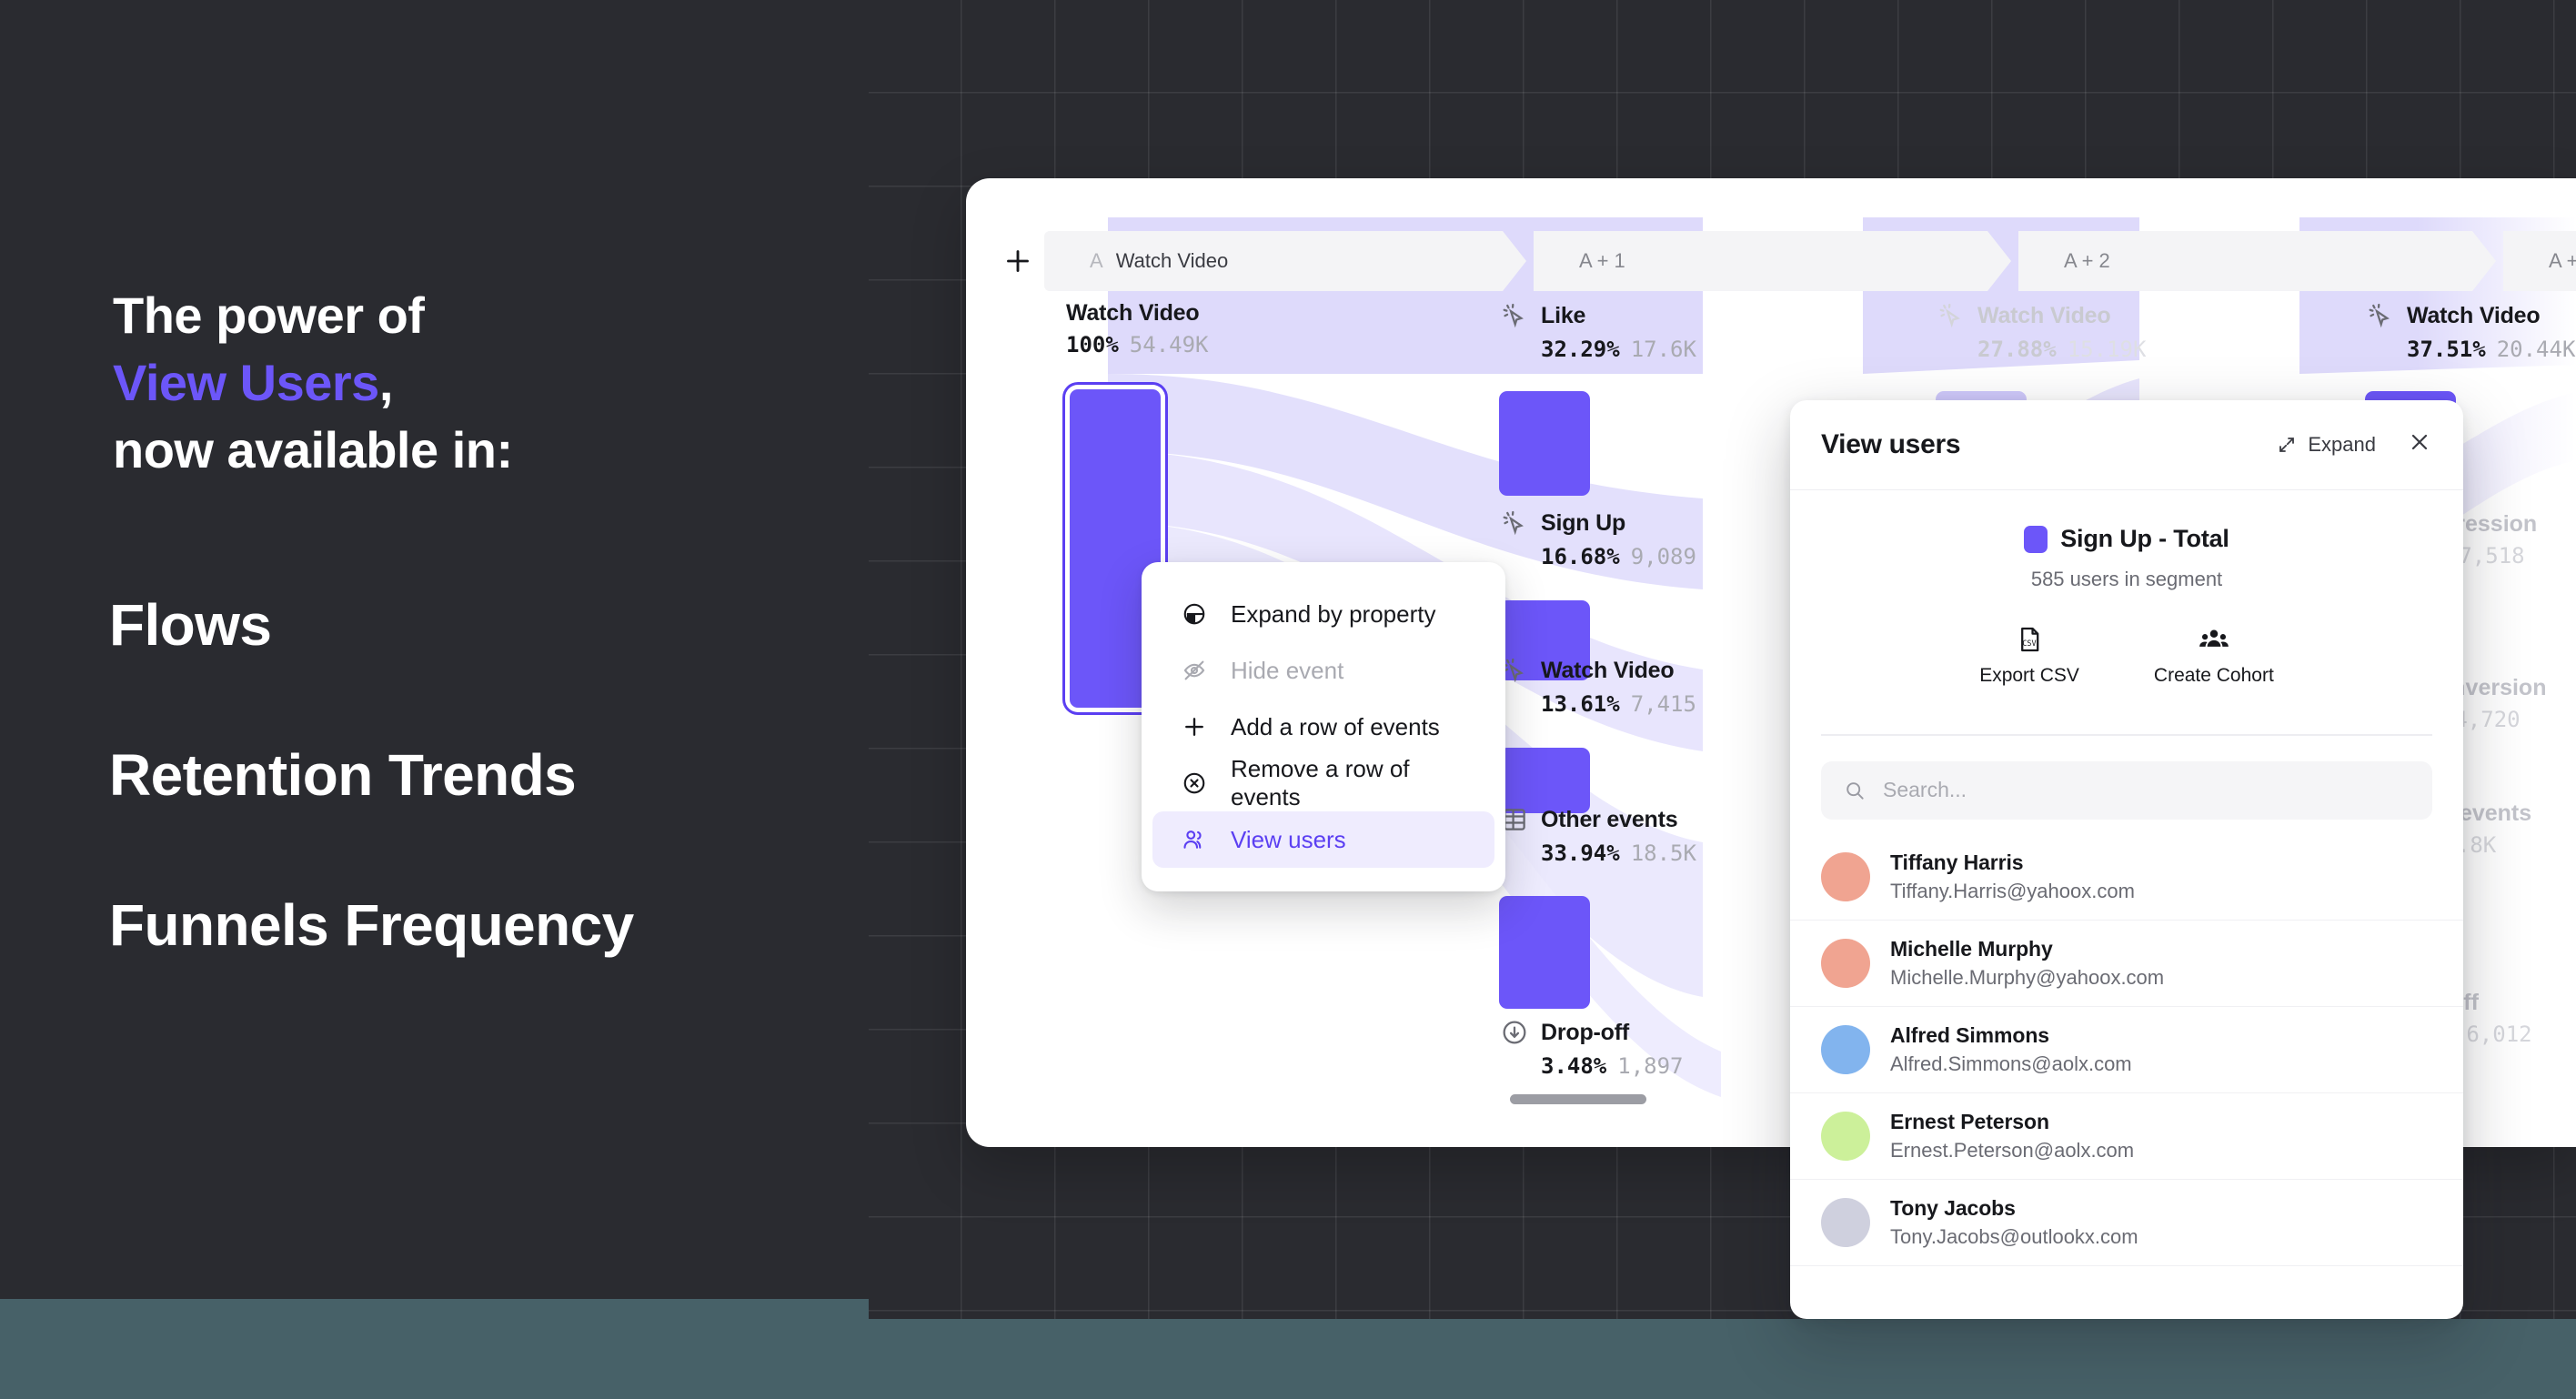  What do you see at coordinates (1957, 862) in the screenshot?
I see `user-name: Tiffany Harris` at bounding box center [1957, 862].